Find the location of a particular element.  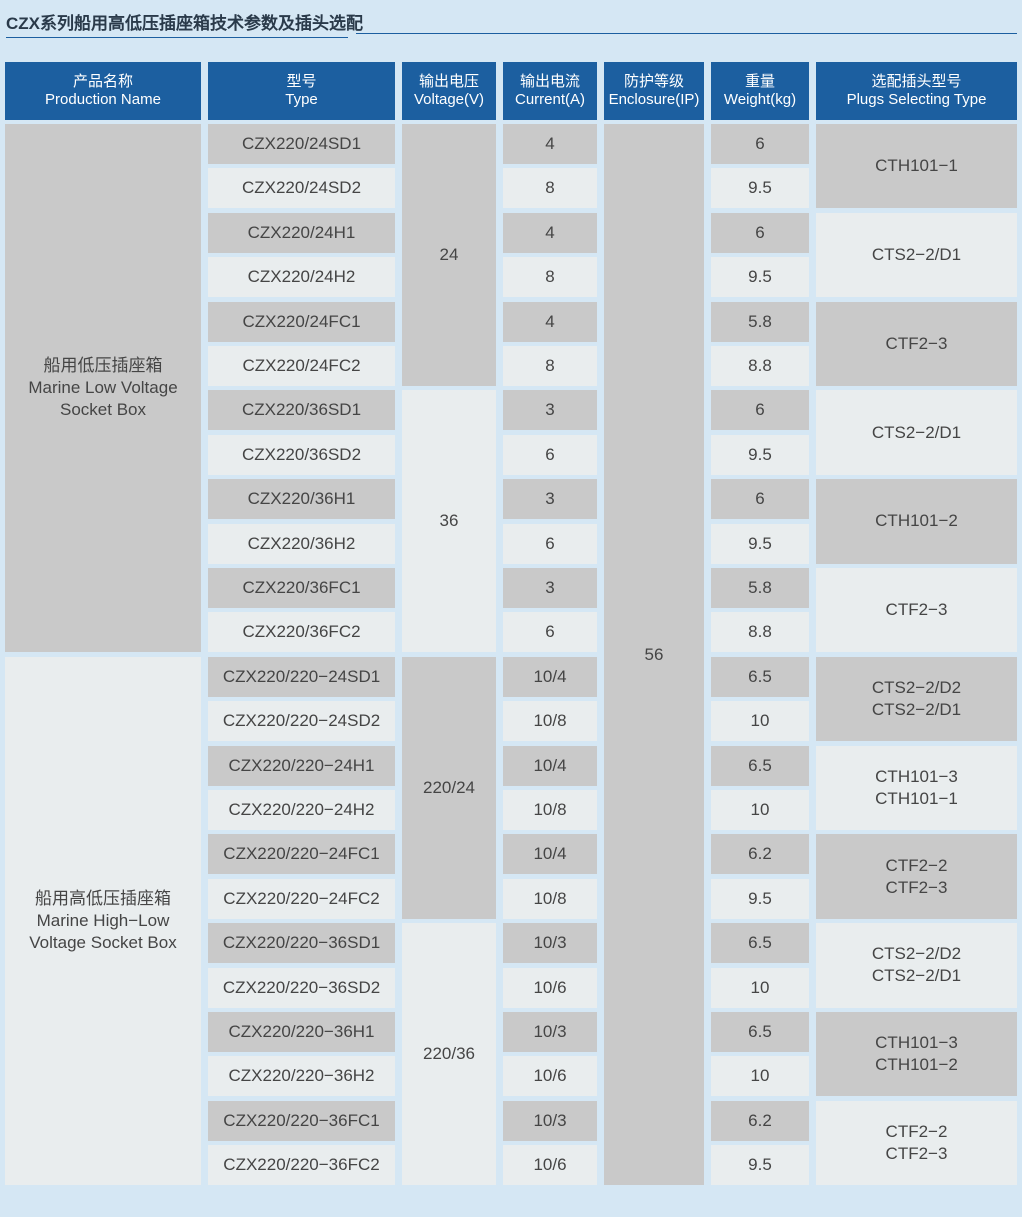

plug-value: CTS2−2/D2 is located at coordinates (916, 687).